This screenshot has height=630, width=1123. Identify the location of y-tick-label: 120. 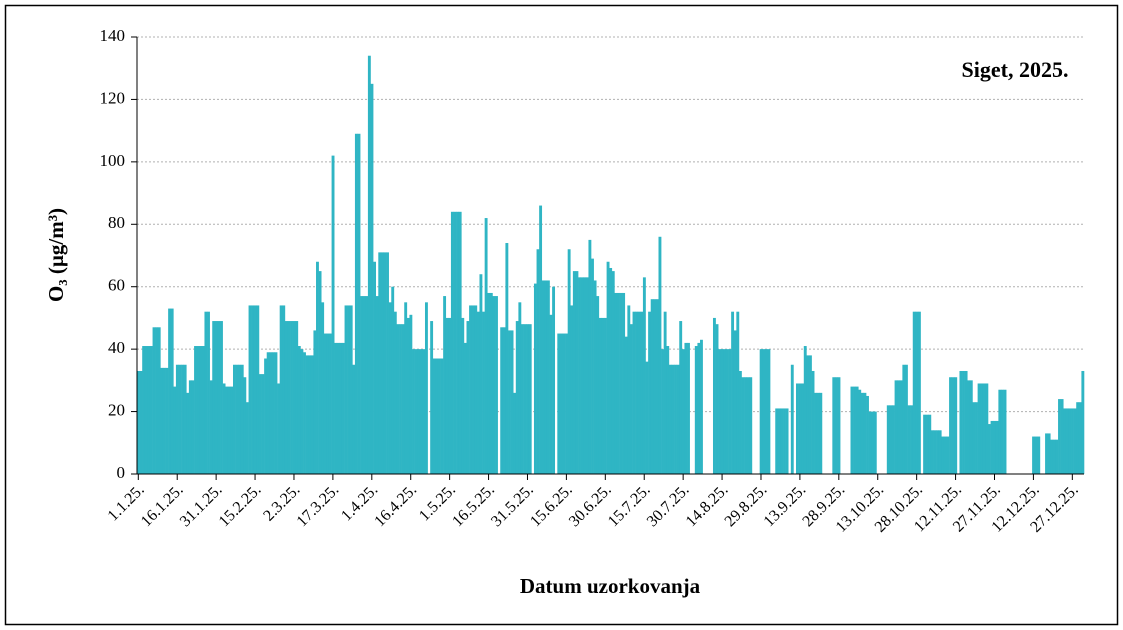
(113, 97).